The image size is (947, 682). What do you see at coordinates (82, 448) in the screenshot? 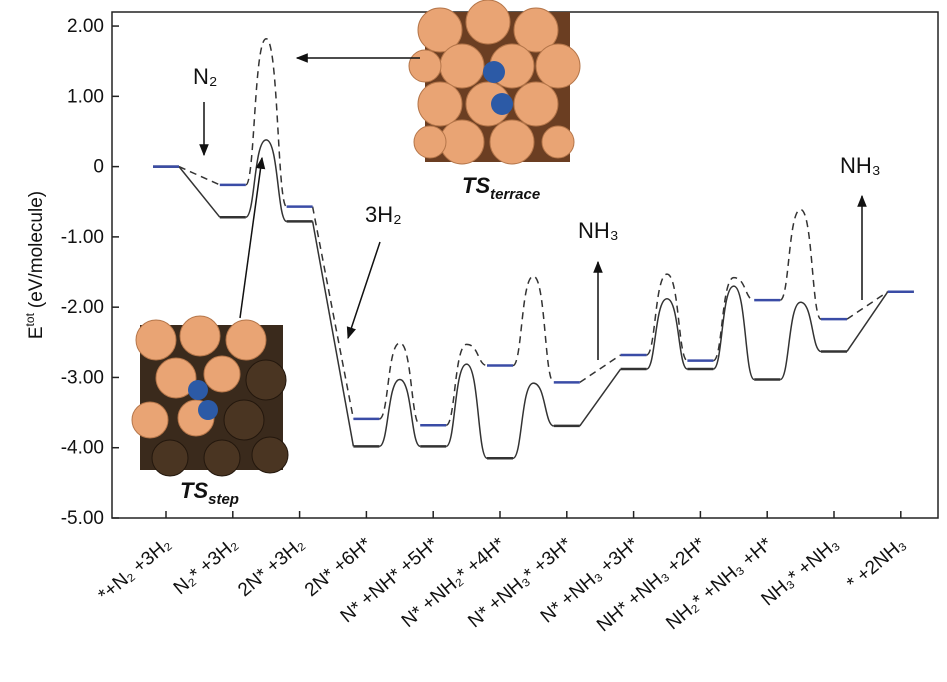
I see `y-tick-label: -4.00` at bounding box center [82, 448].